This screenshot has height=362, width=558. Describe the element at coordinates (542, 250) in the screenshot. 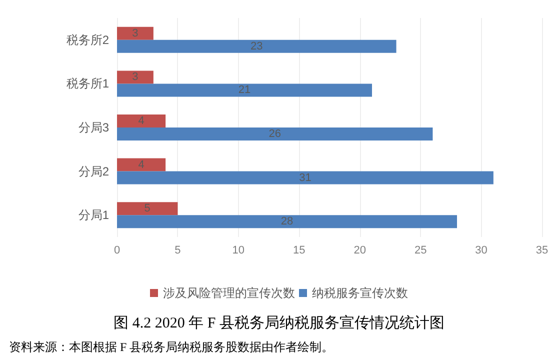

I see `x-tick-label: 35` at that location.